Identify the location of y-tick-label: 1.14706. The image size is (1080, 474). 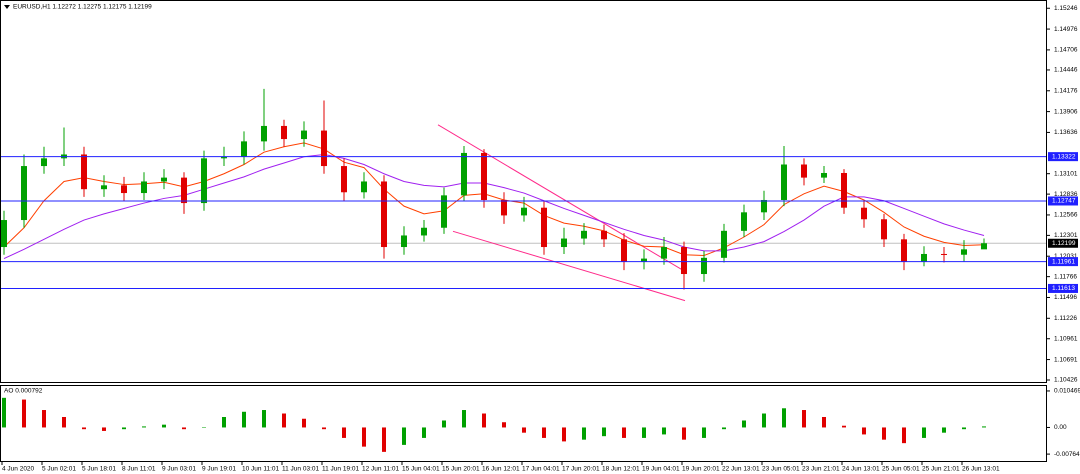
(1066, 50).